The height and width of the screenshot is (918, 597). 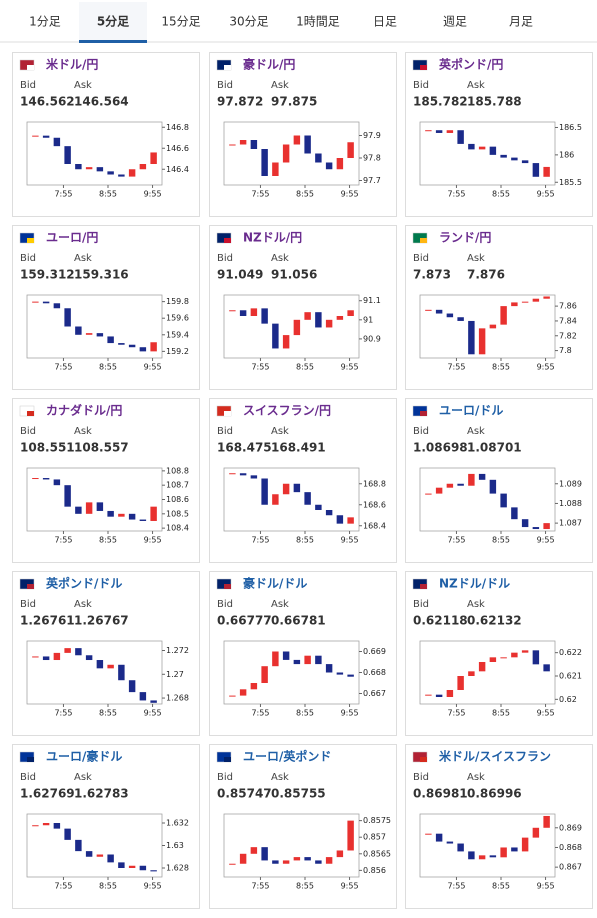 I want to click on y-tick-label: 186.5, so click(x=570, y=127).